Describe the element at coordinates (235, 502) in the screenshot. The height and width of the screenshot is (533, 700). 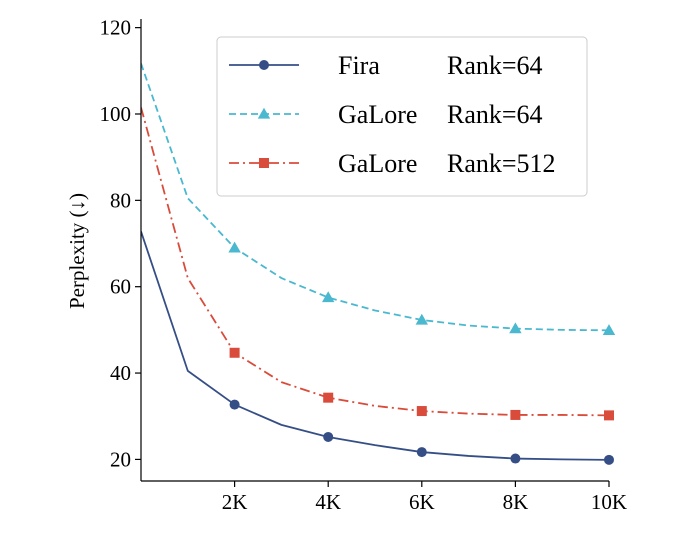
I see `x-tick-label: 2K` at that location.